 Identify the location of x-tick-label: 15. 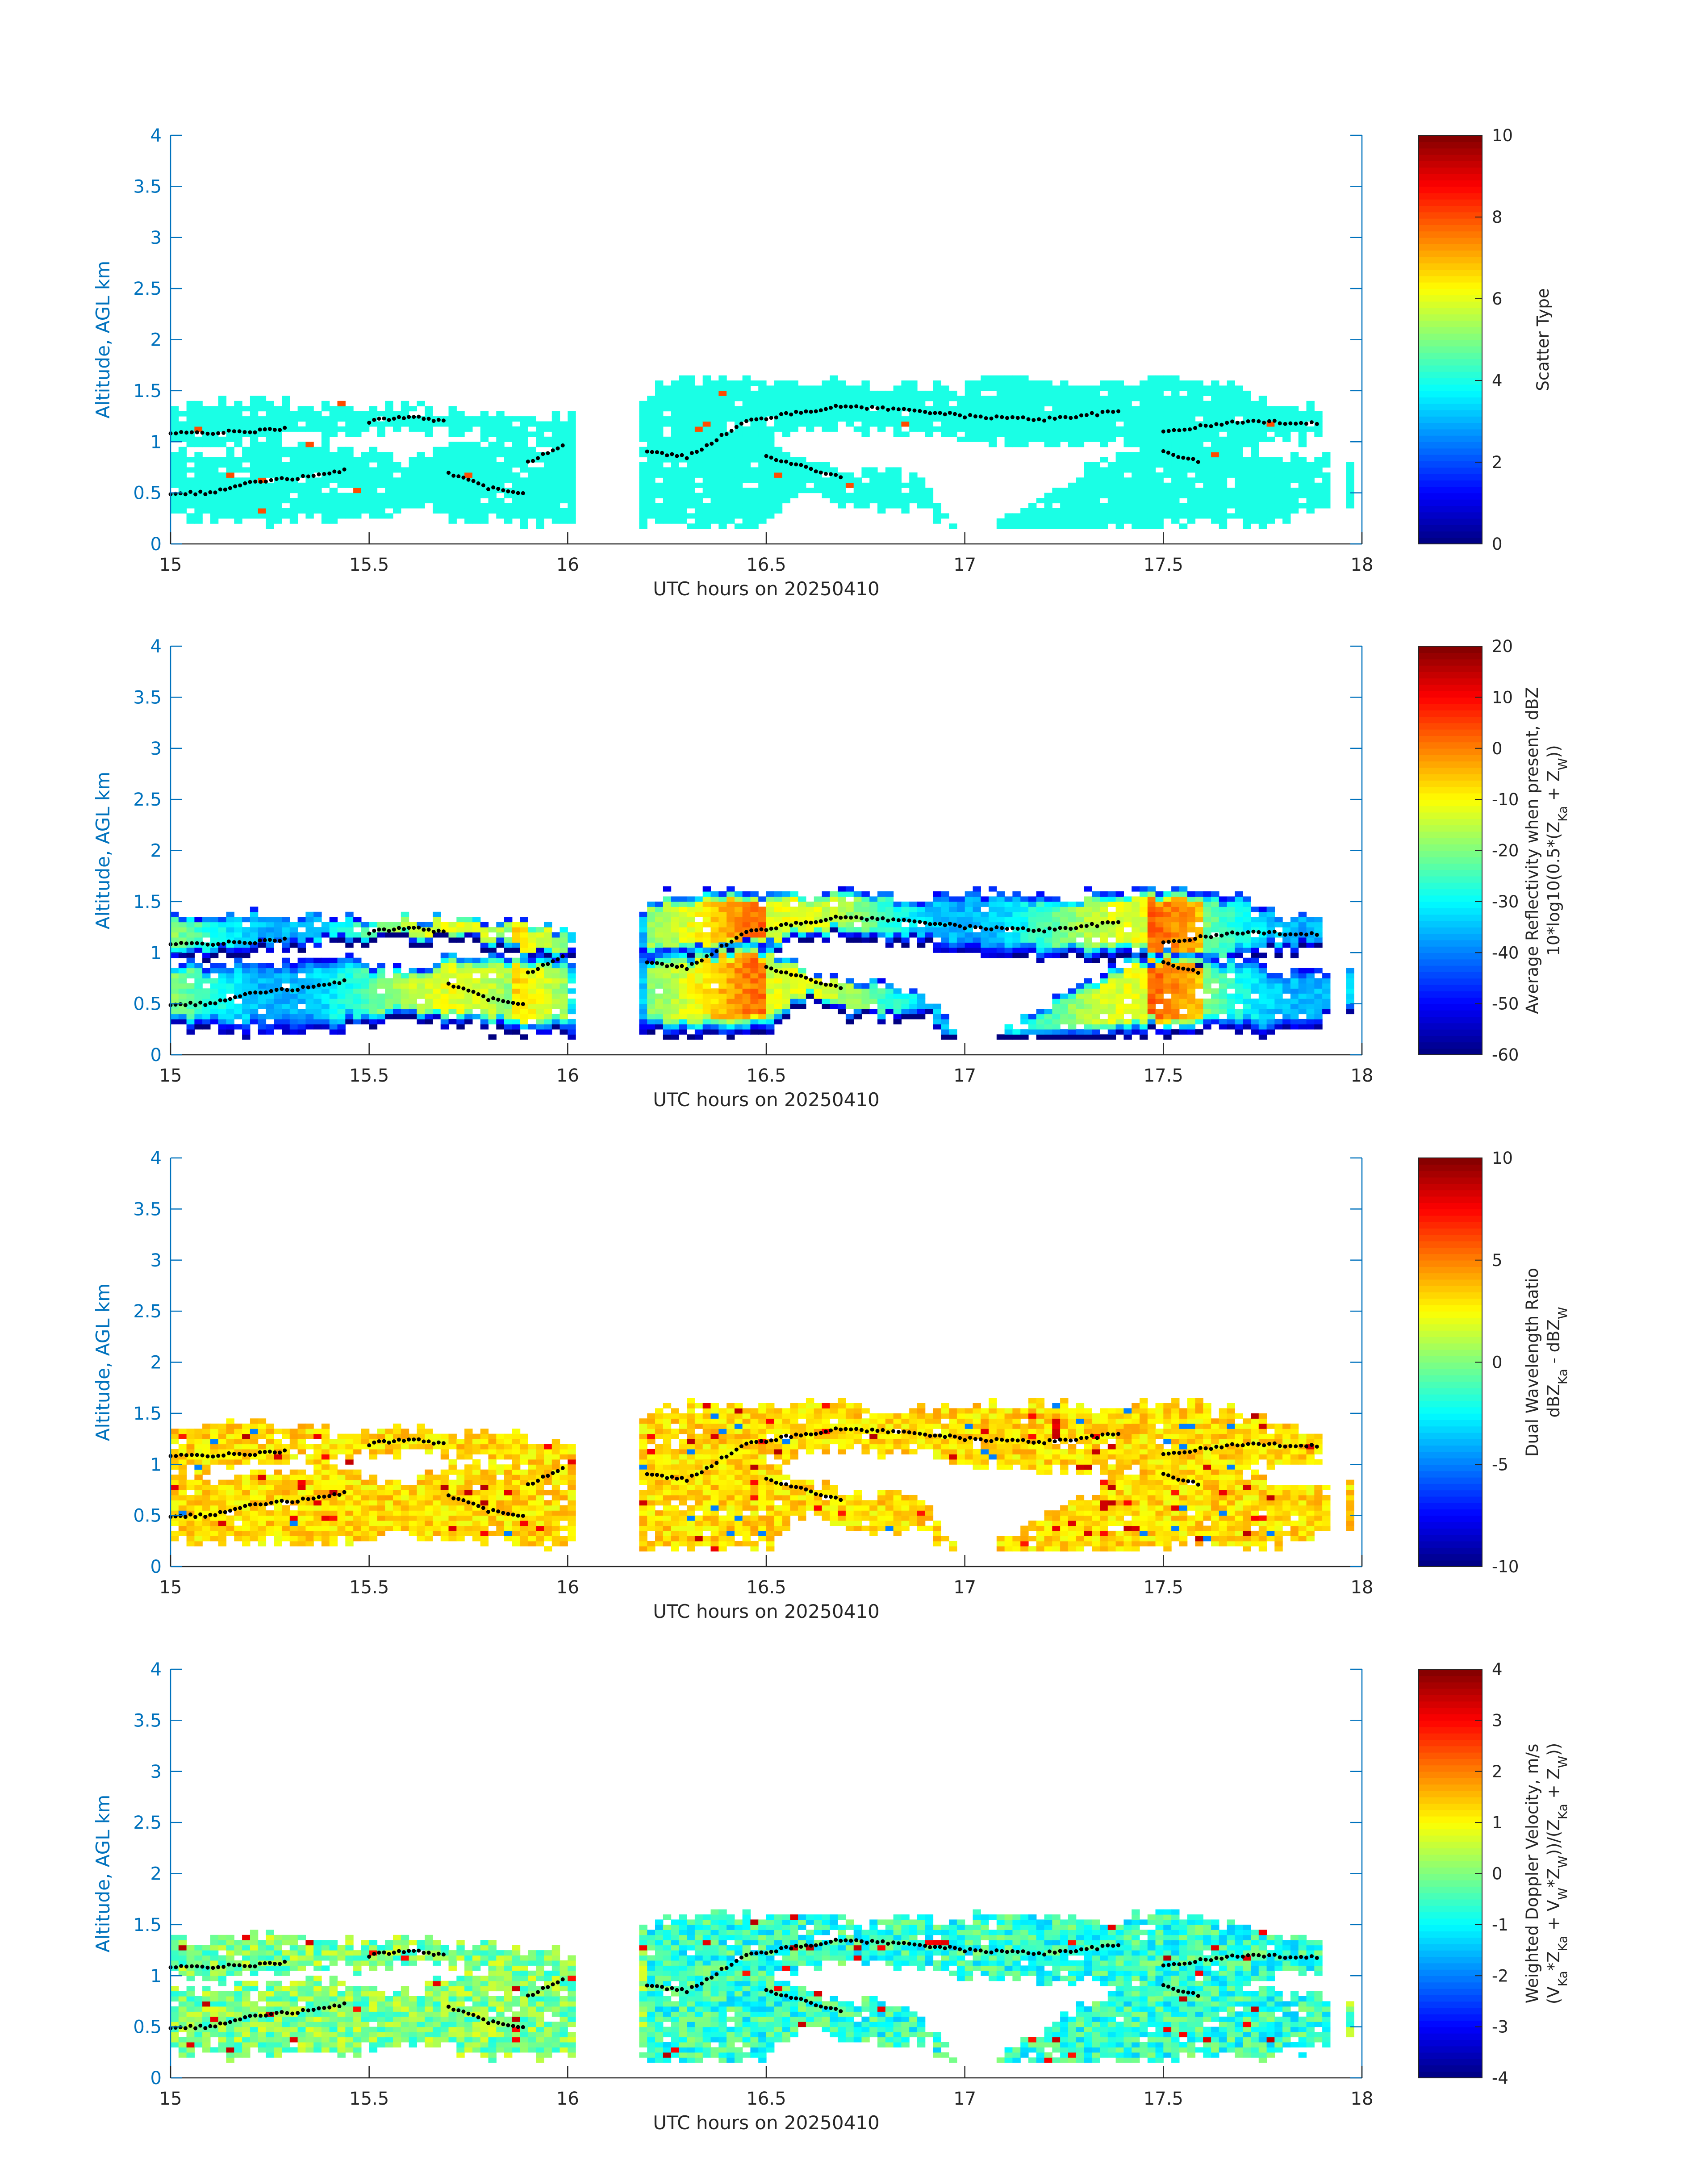
(170, 565).